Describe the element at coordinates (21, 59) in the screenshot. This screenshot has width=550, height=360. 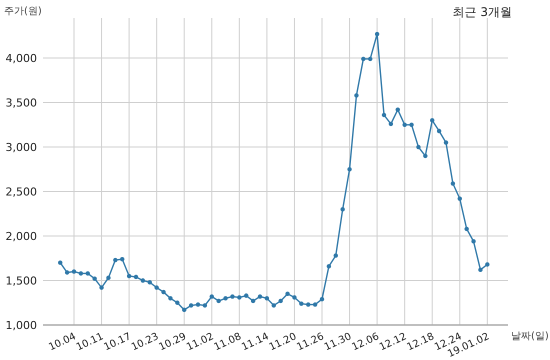
I see `y-tick-label: 4,000` at that location.